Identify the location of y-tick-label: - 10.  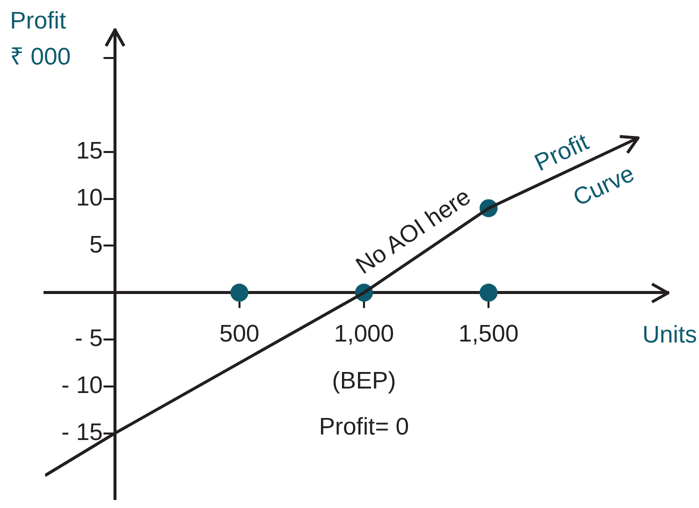
(82, 386).